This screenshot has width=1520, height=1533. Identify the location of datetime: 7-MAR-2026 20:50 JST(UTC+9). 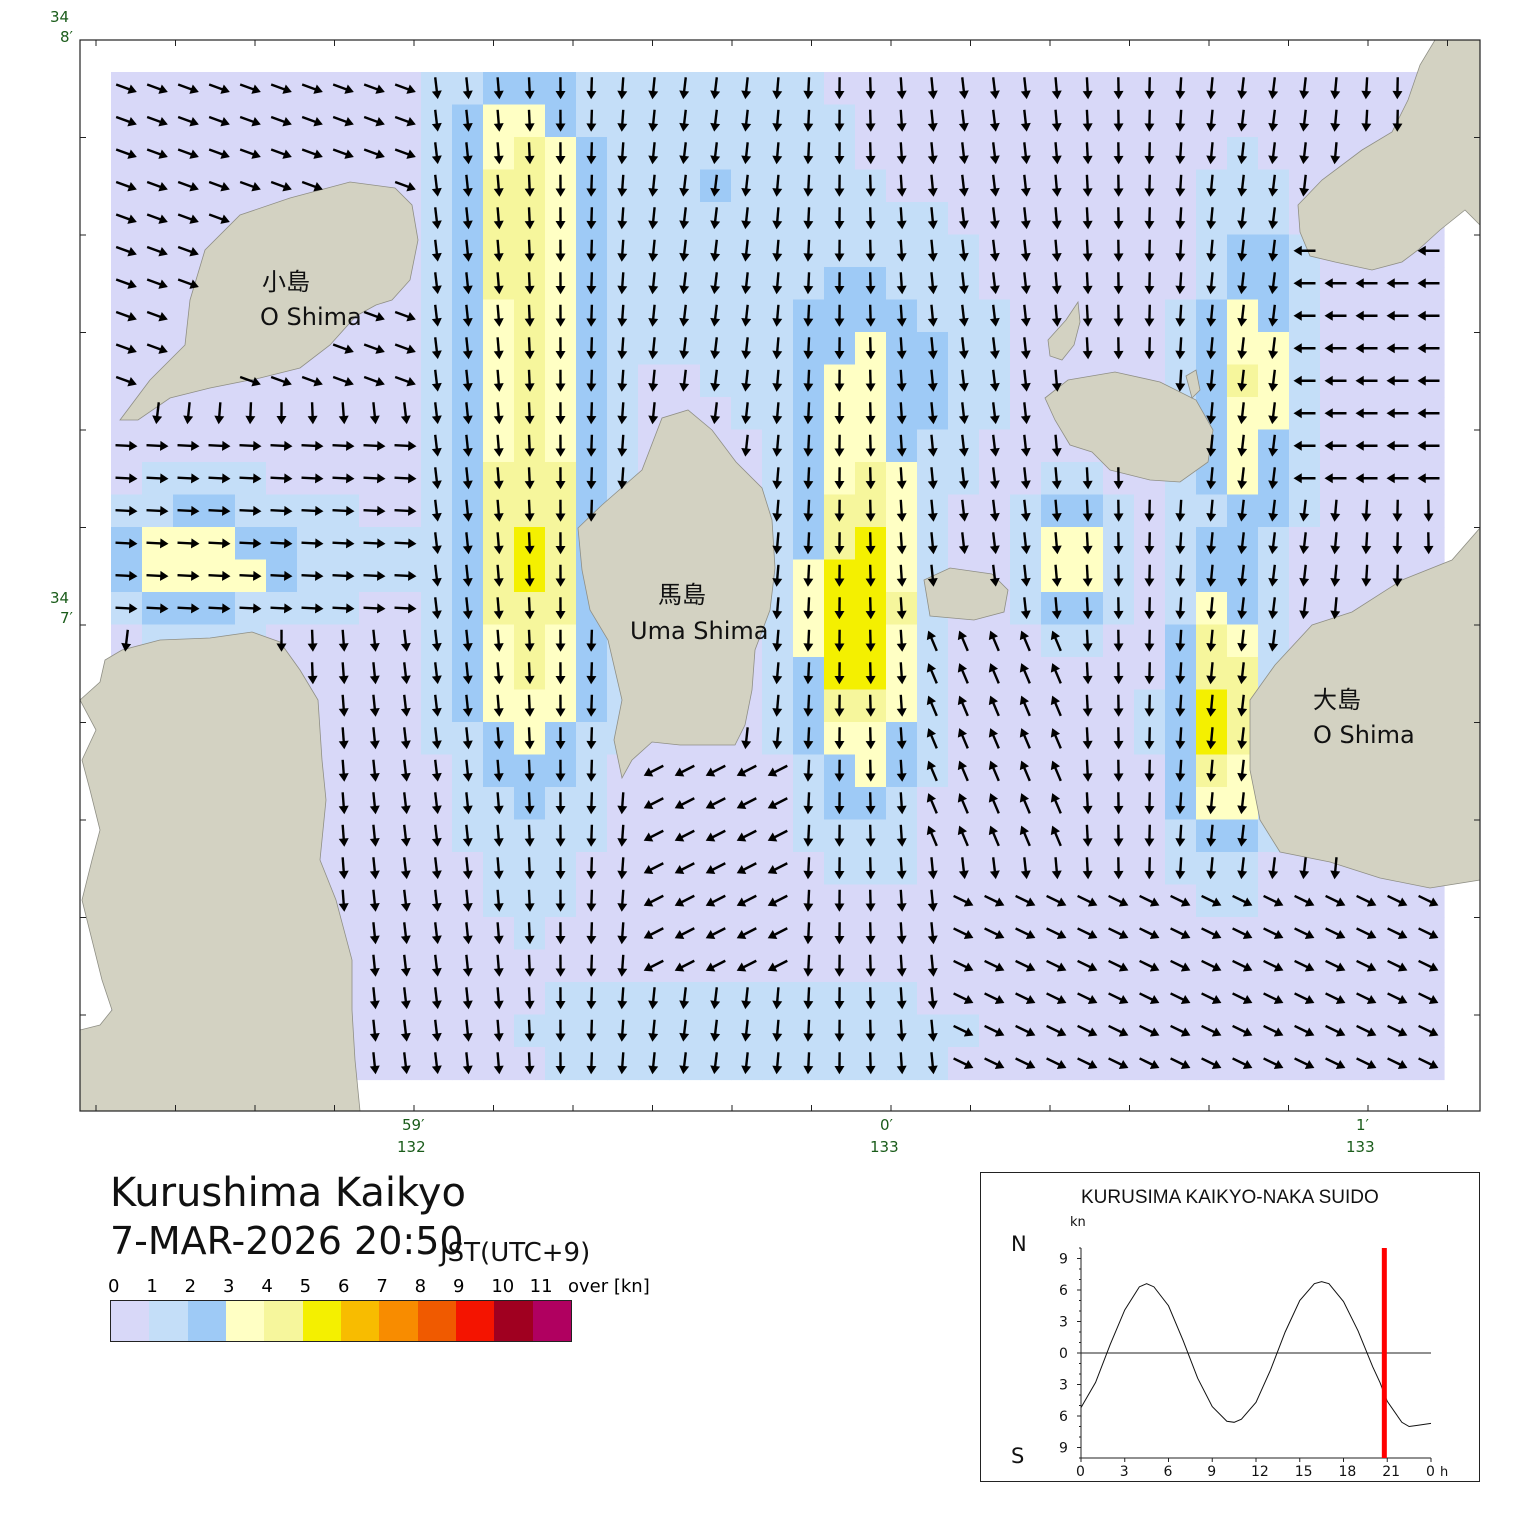
(350, 1243).